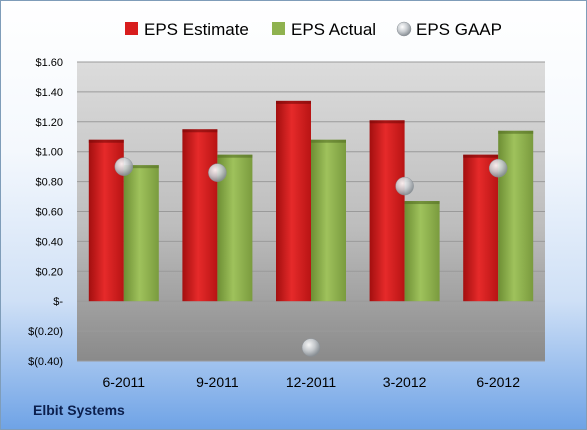  What do you see at coordinates (79, 410) in the screenshot?
I see `company-name: Elbit Systems` at bounding box center [79, 410].